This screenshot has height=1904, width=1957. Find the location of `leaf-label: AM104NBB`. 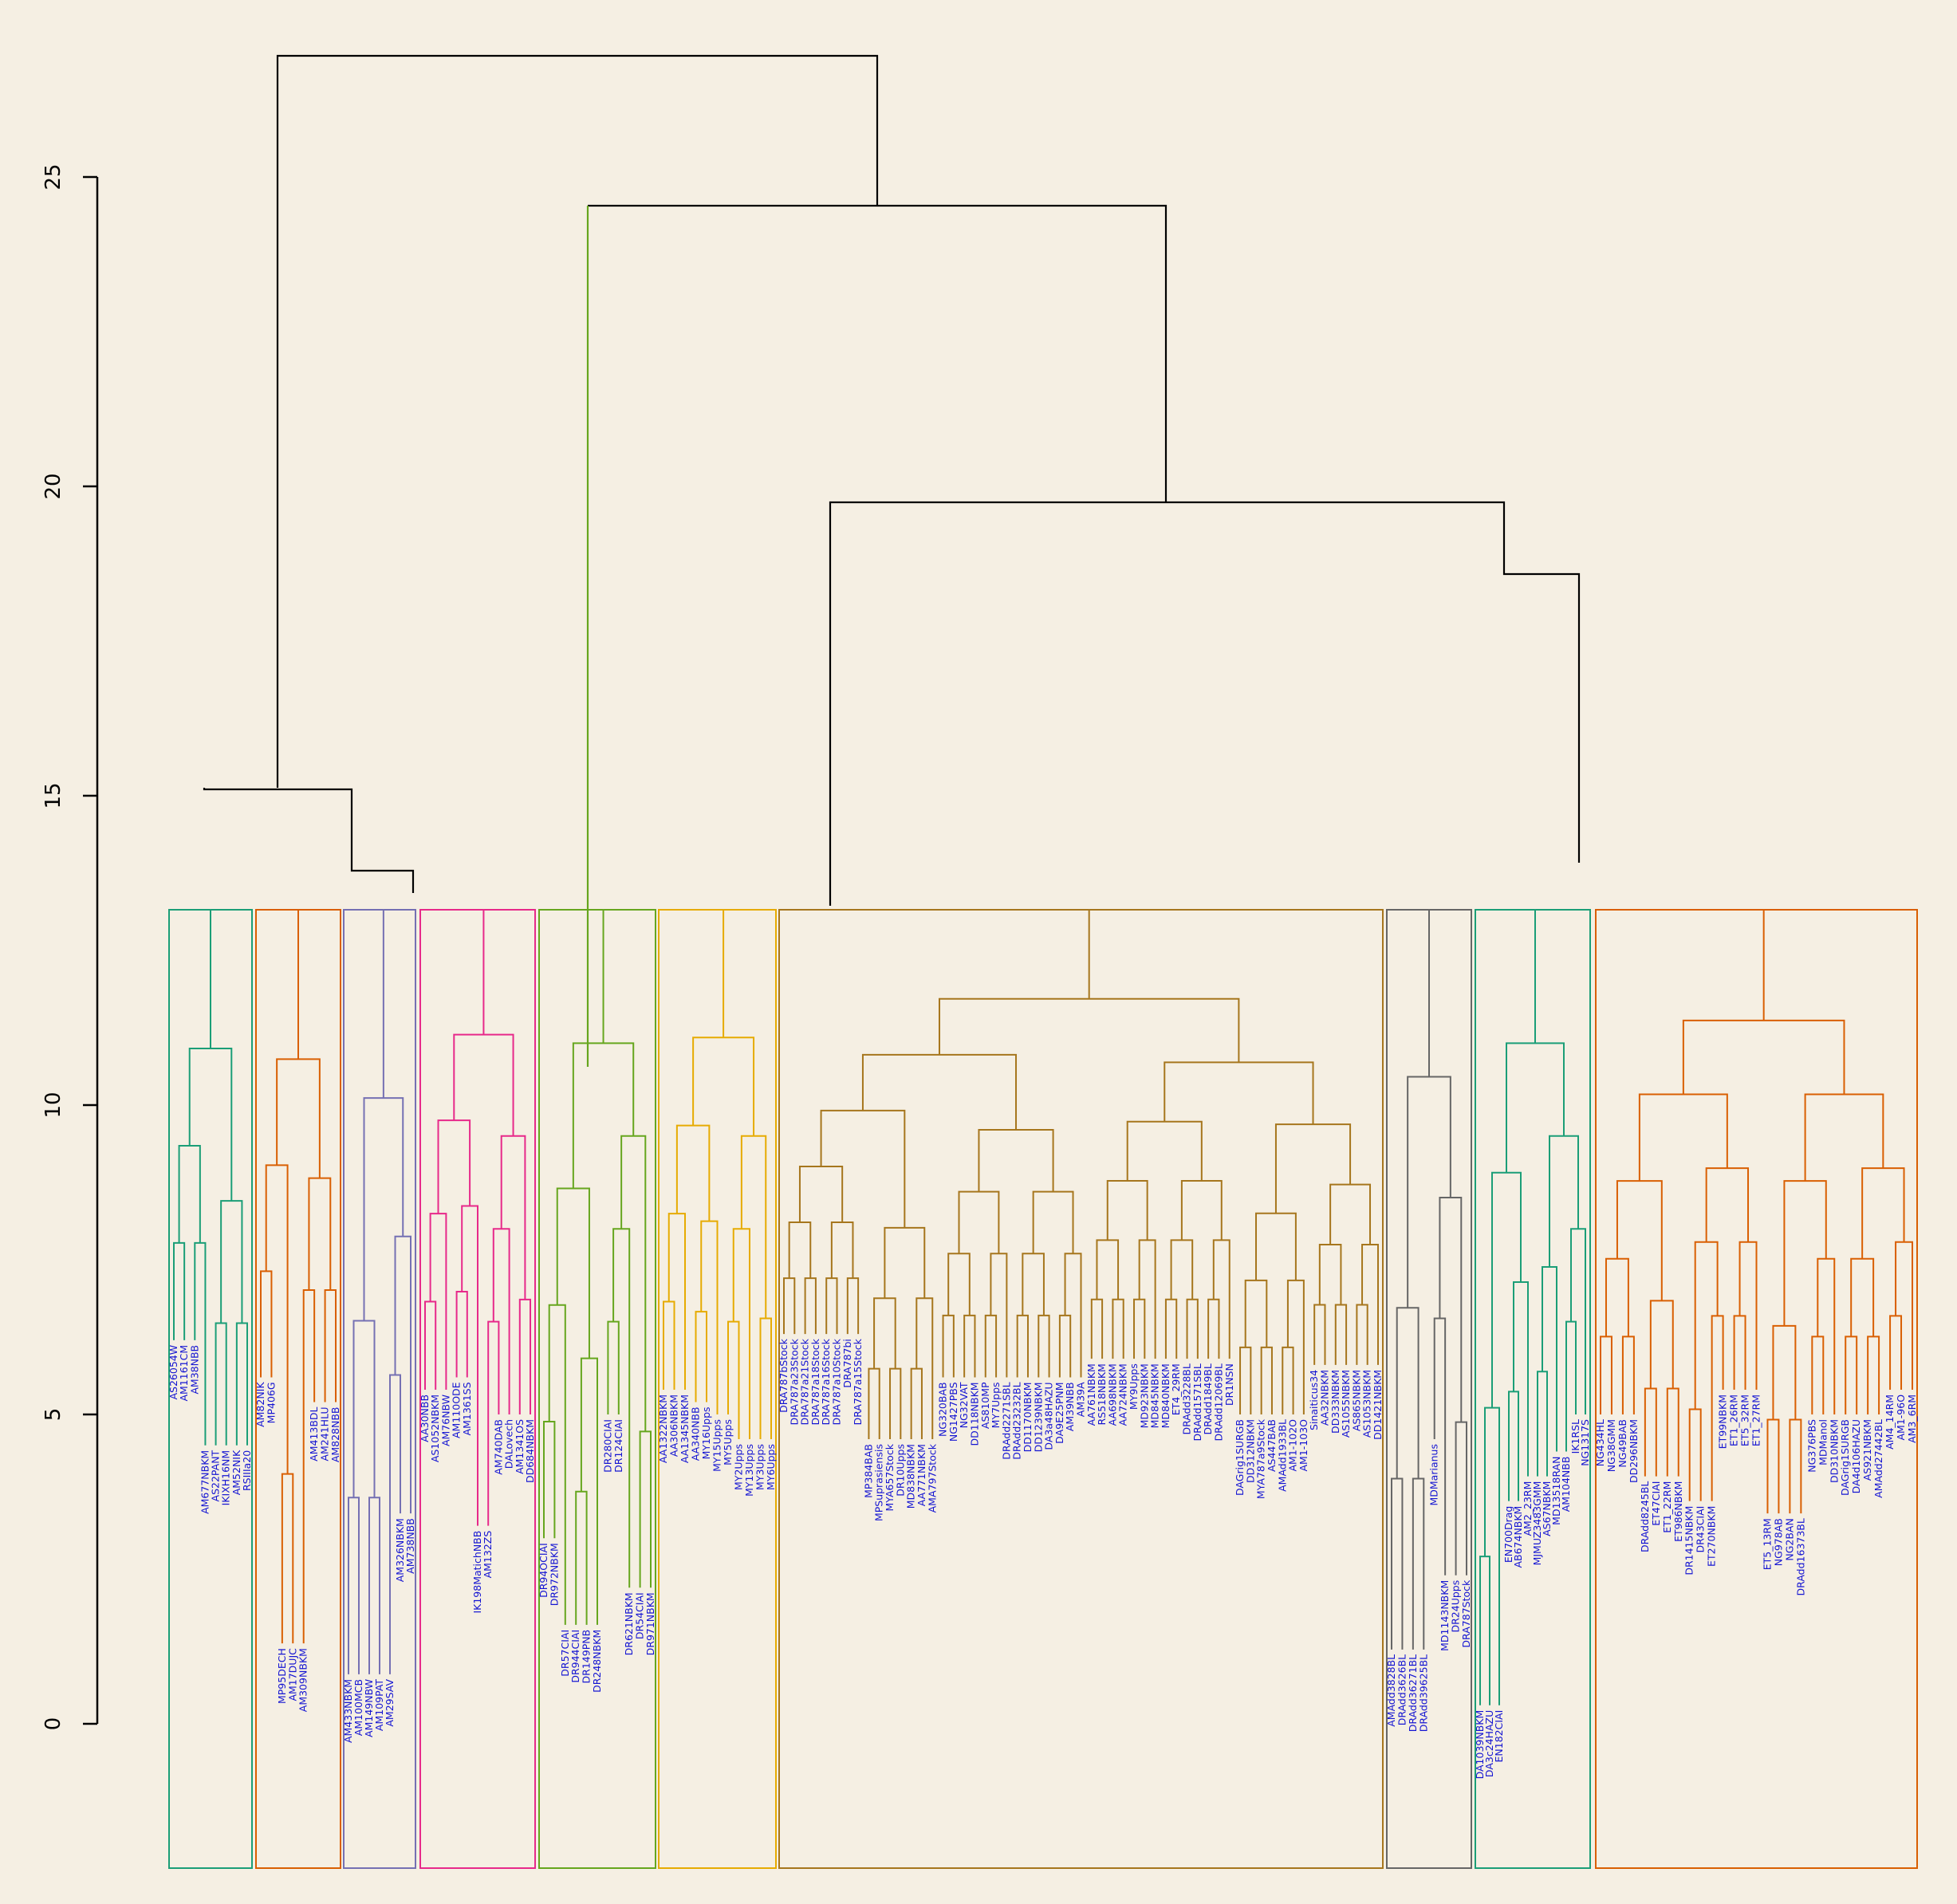

leaf-label: AM104NBB is located at coordinates (1566, 1485).